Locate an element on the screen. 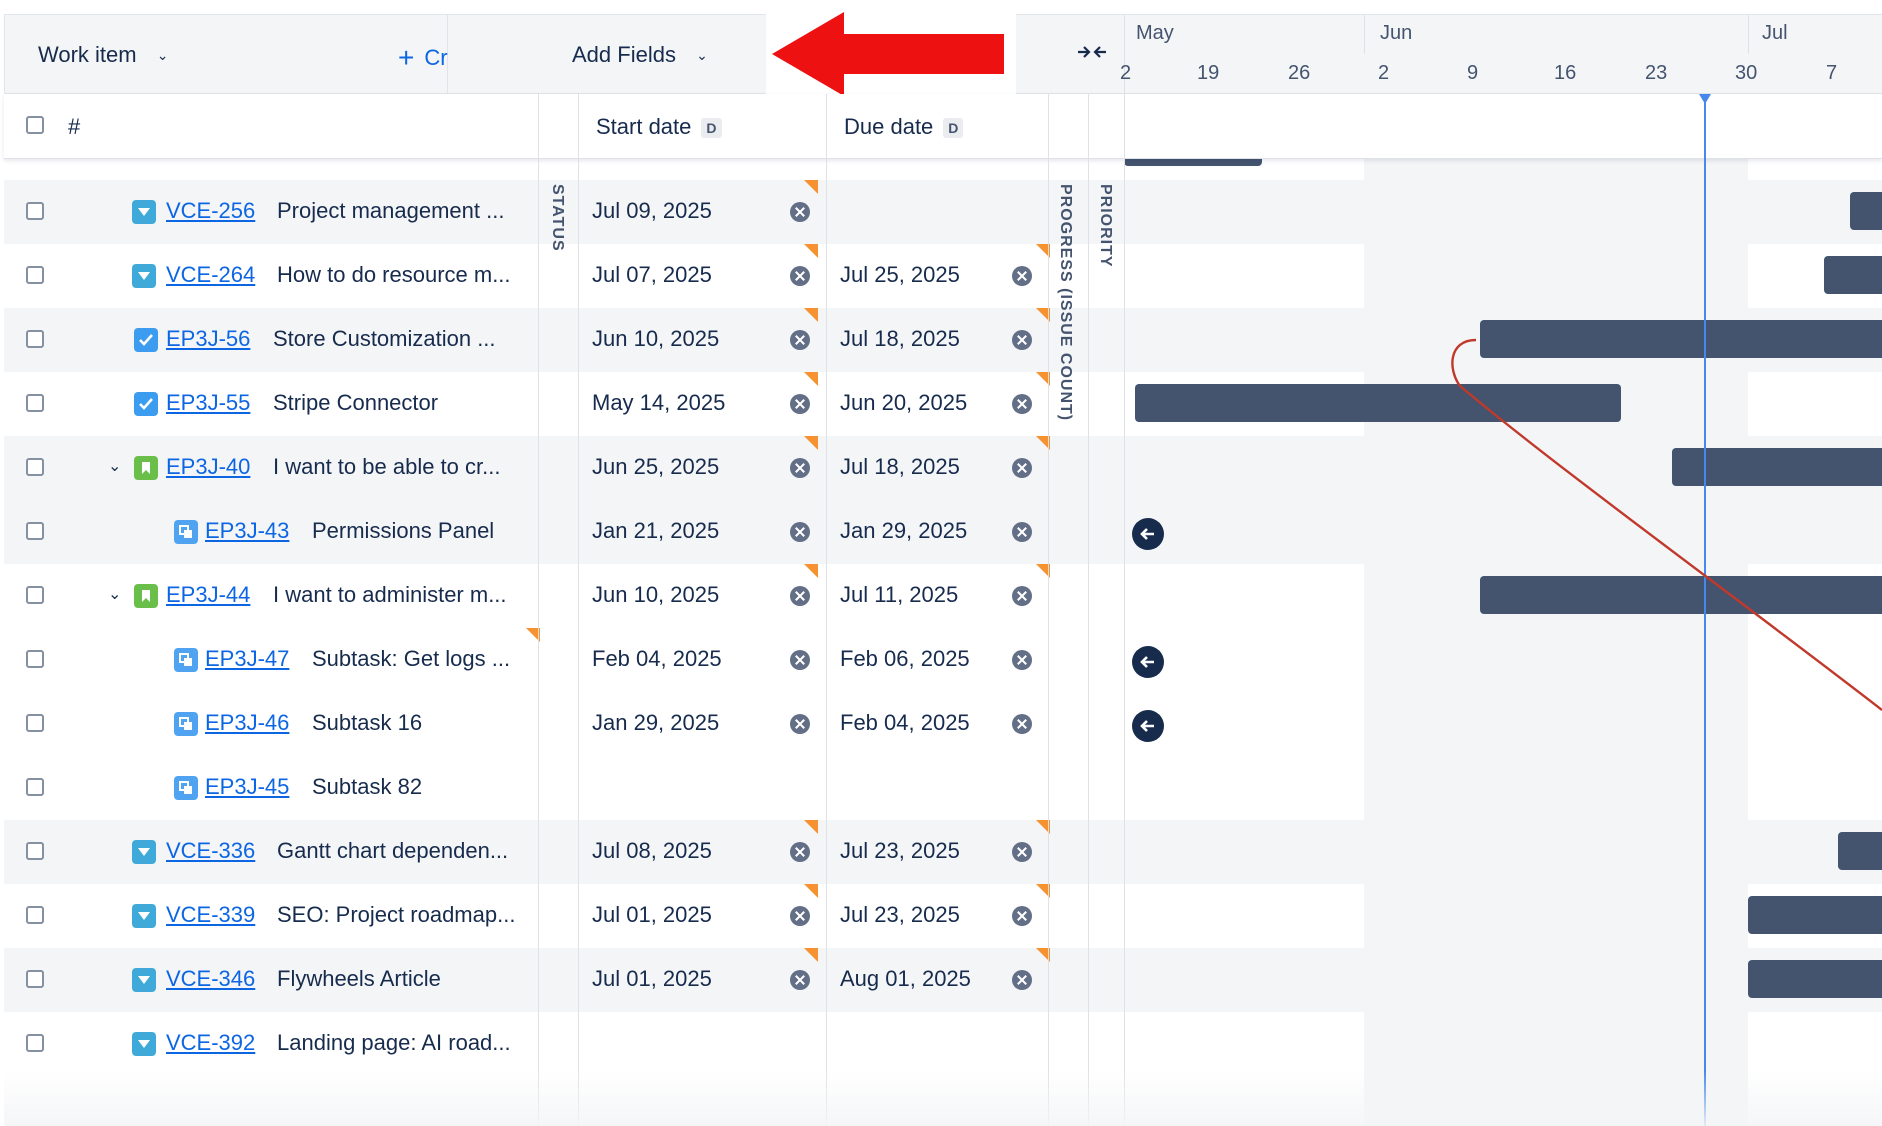  work-item-key: VCE-336 is located at coordinates (211, 850).